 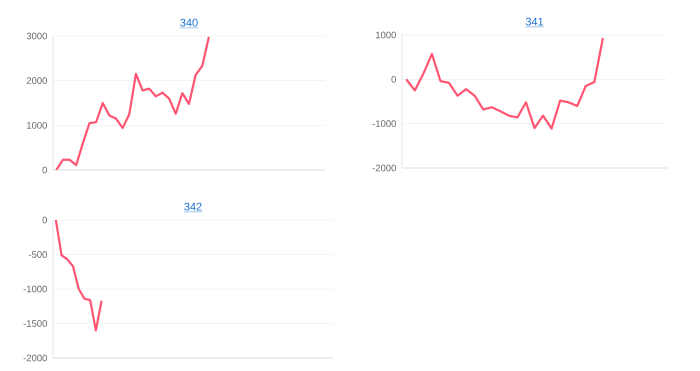 What do you see at coordinates (36, 80) in the screenshot?
I see `y-tick-label: 2000` at bounding box center [36, 80].